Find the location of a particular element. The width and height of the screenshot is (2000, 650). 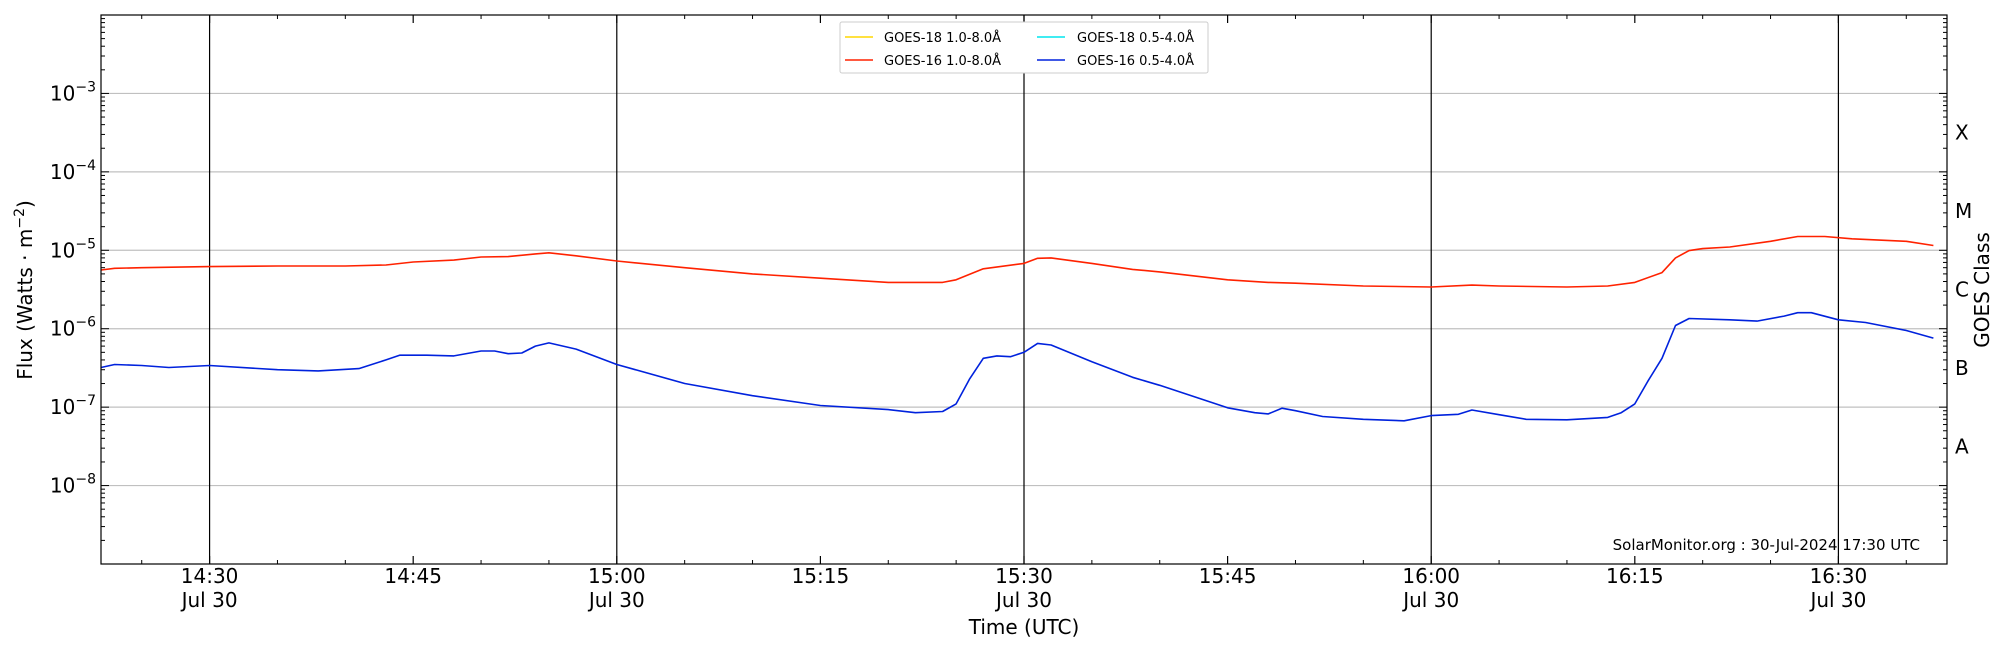

y-tick-exponent: −5 is located at coordinates (85, 244).